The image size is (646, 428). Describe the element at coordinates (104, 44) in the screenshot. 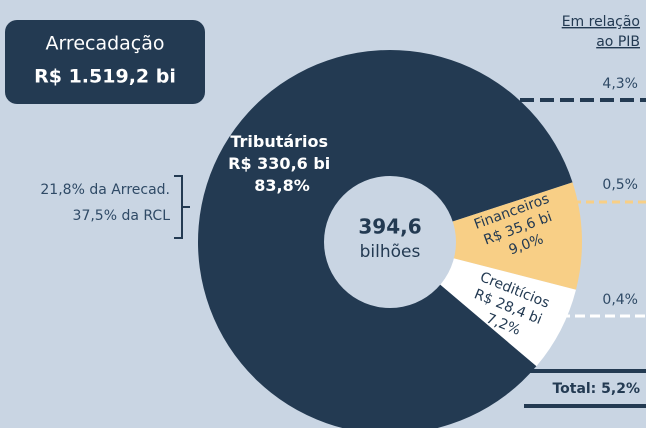

I see `box-title: Arrecadação` at that location.